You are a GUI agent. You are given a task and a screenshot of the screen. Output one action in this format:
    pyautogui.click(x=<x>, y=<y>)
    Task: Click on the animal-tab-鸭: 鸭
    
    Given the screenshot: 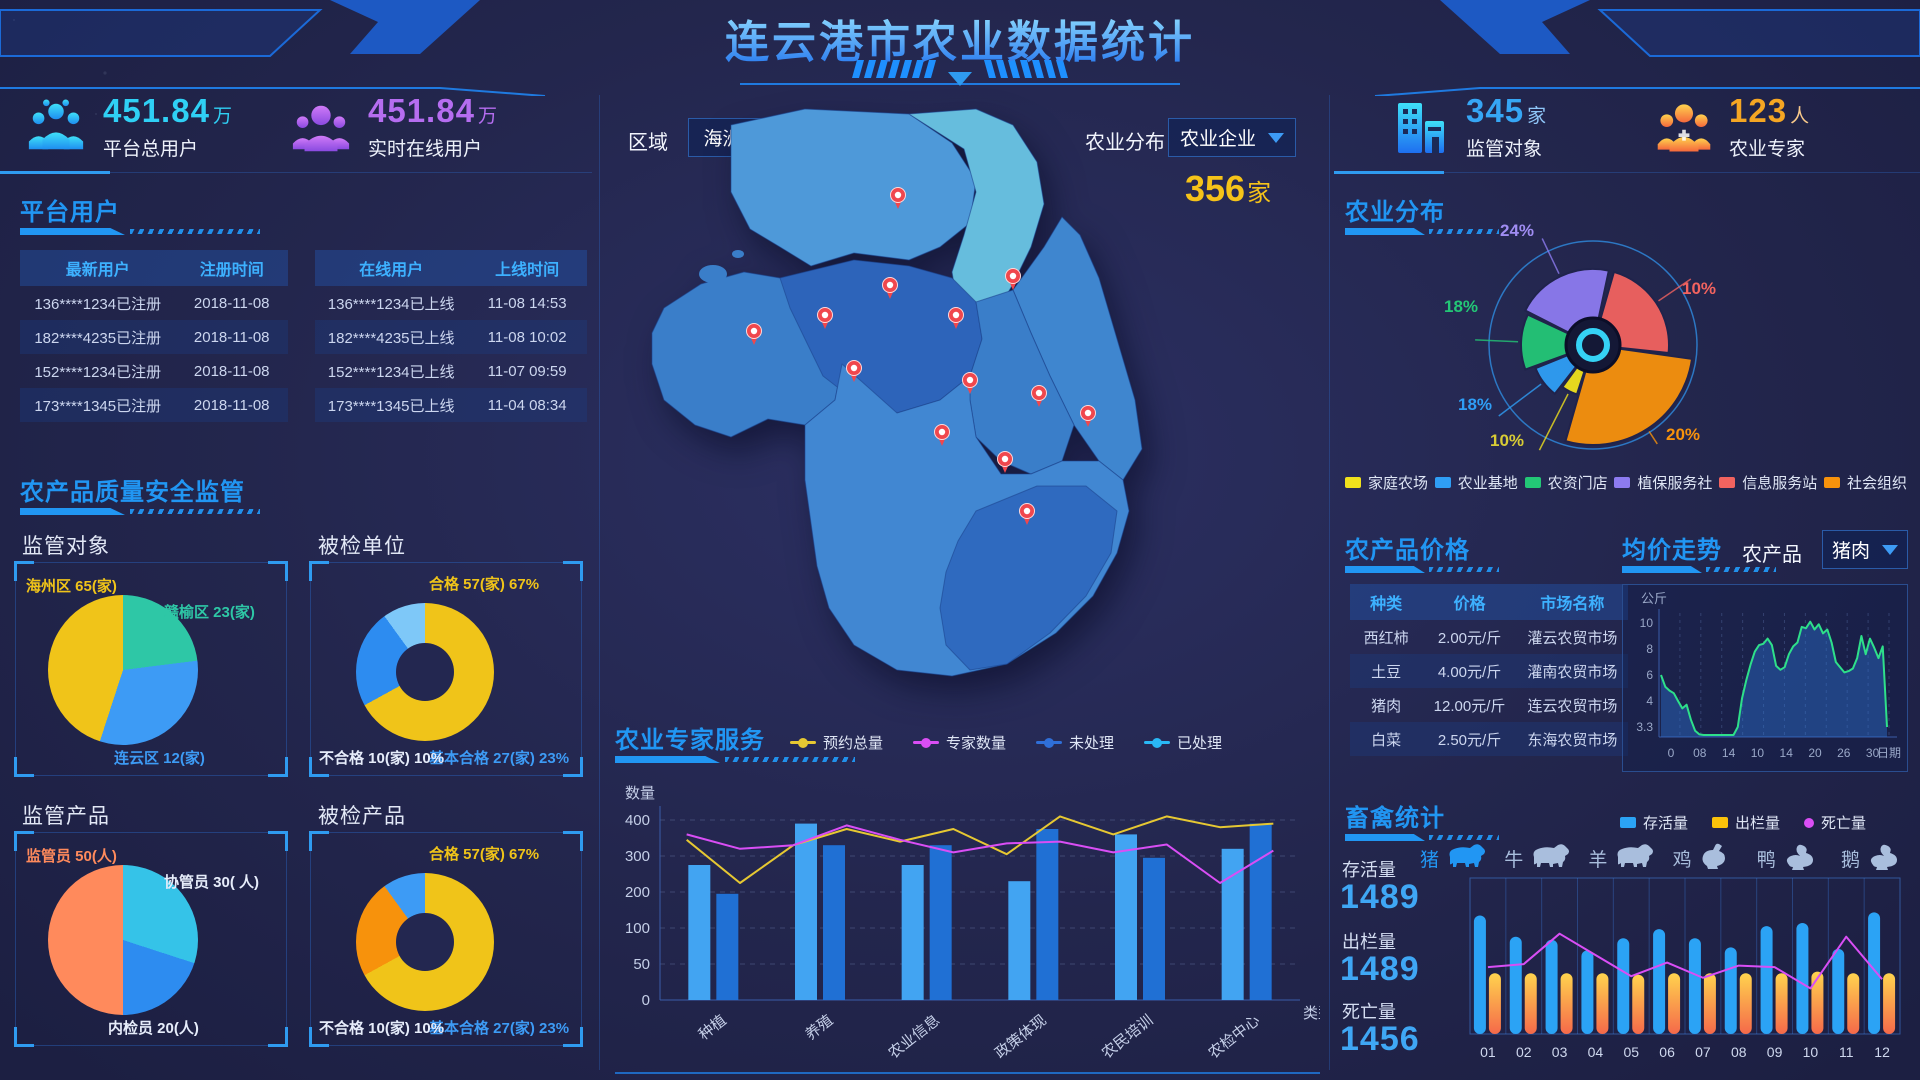 What is the action you would take?
    pyautogui.click(x=1790, y=858)
    